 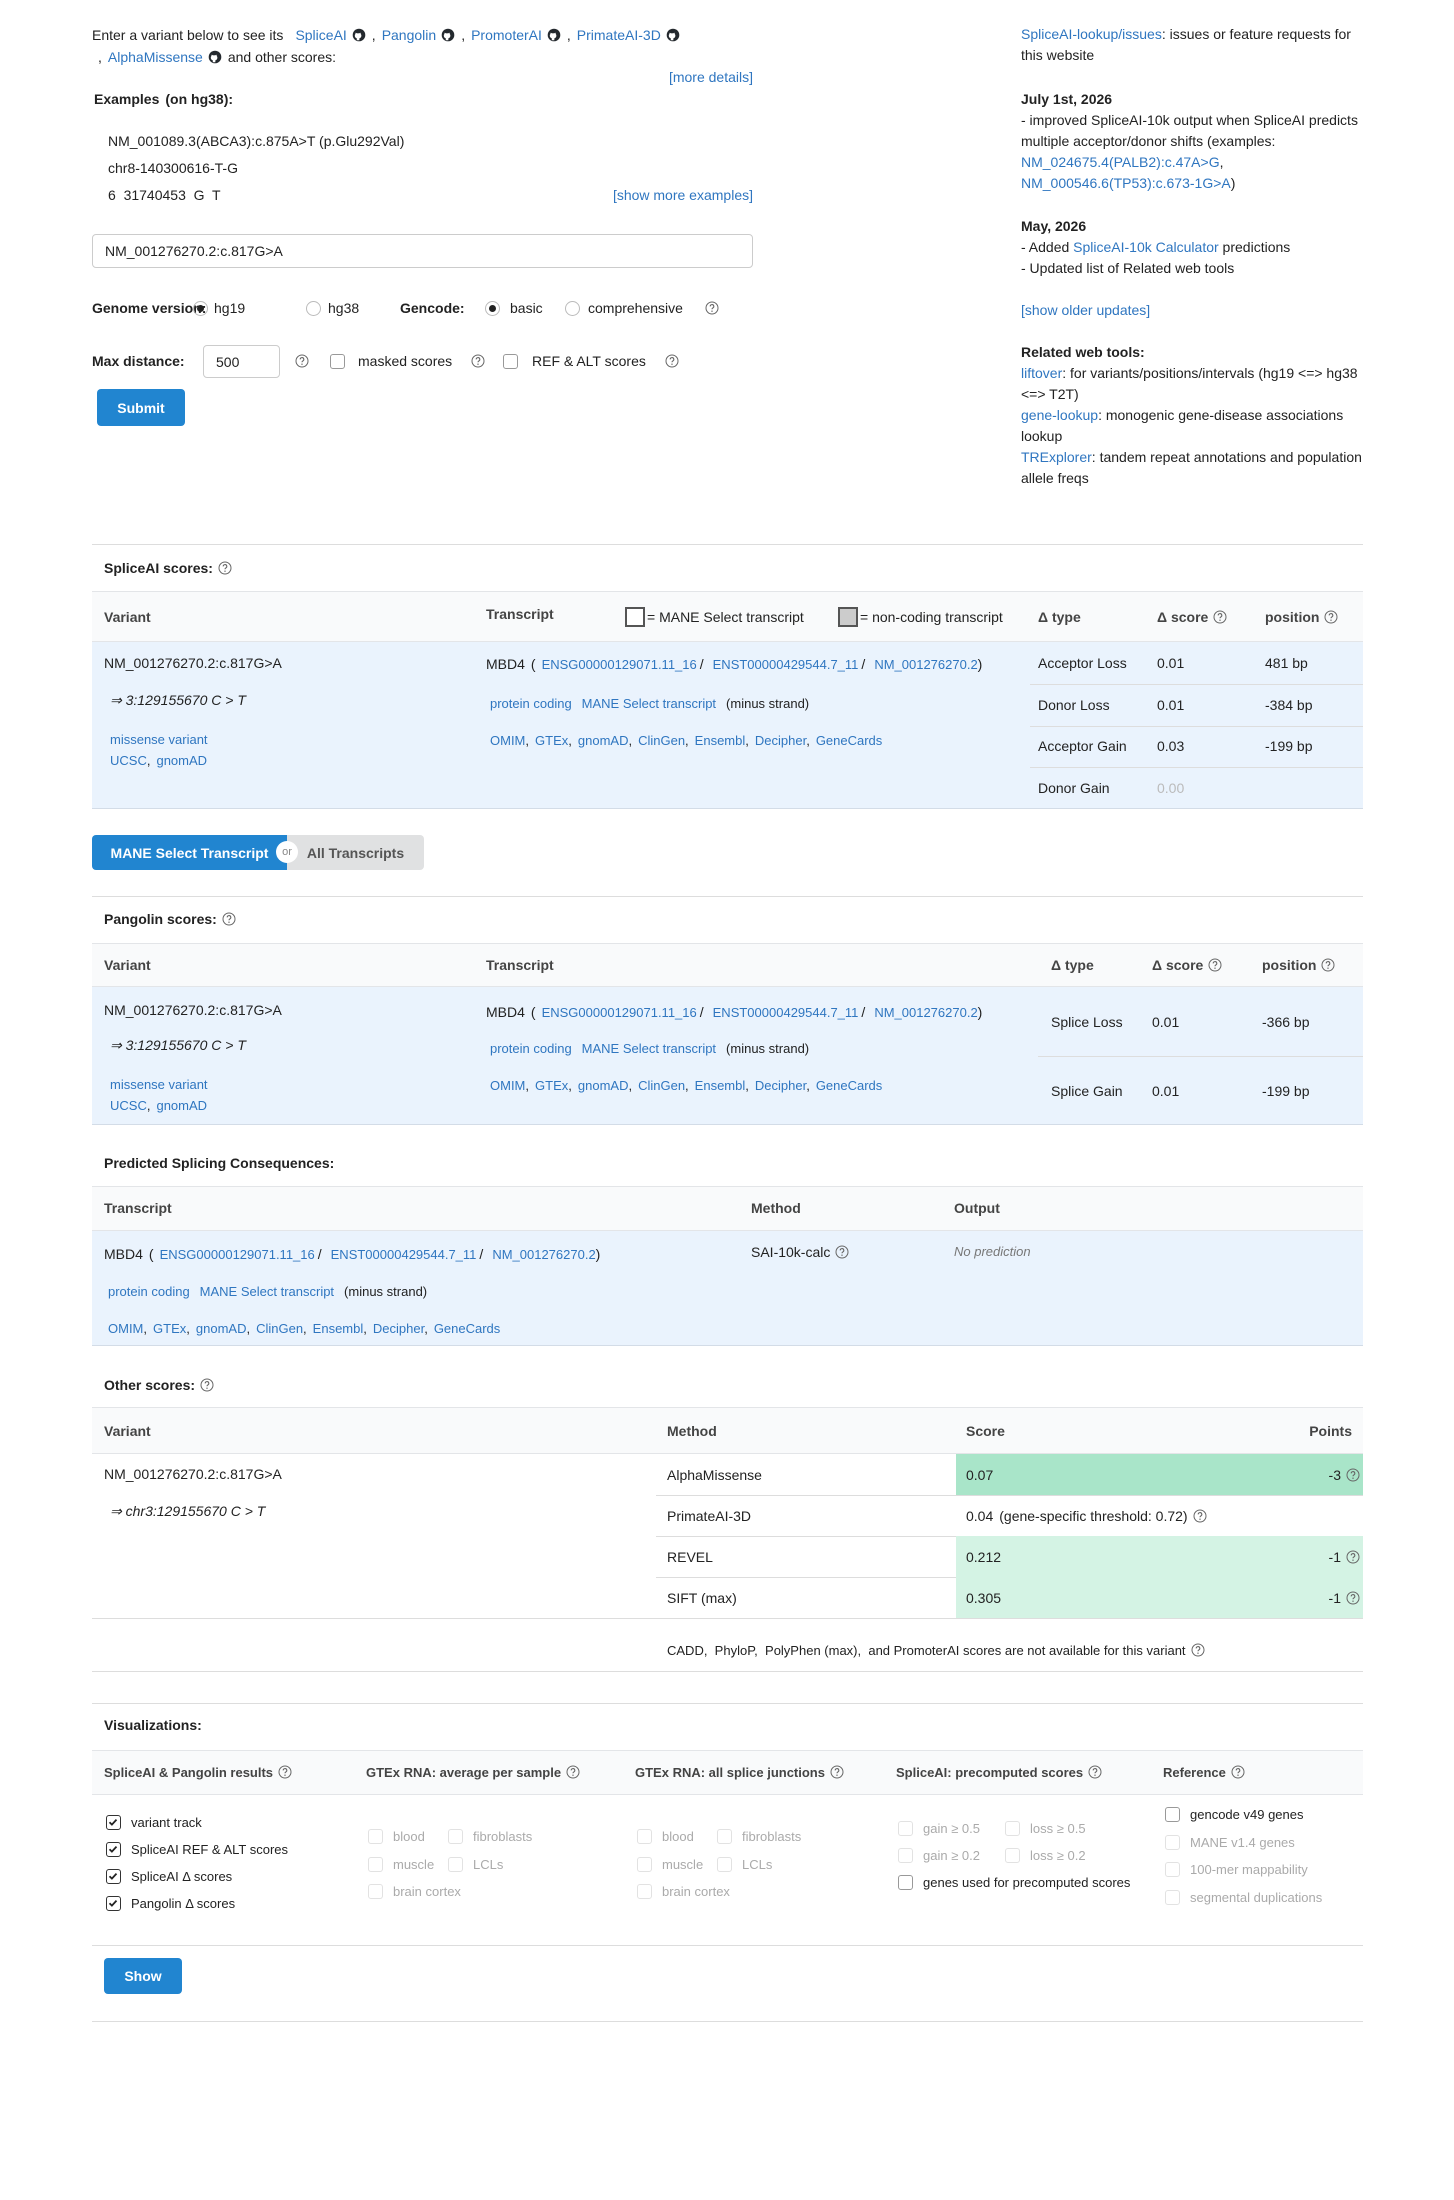 I want to click on distance-input: 500, so click(x=241, y=361).